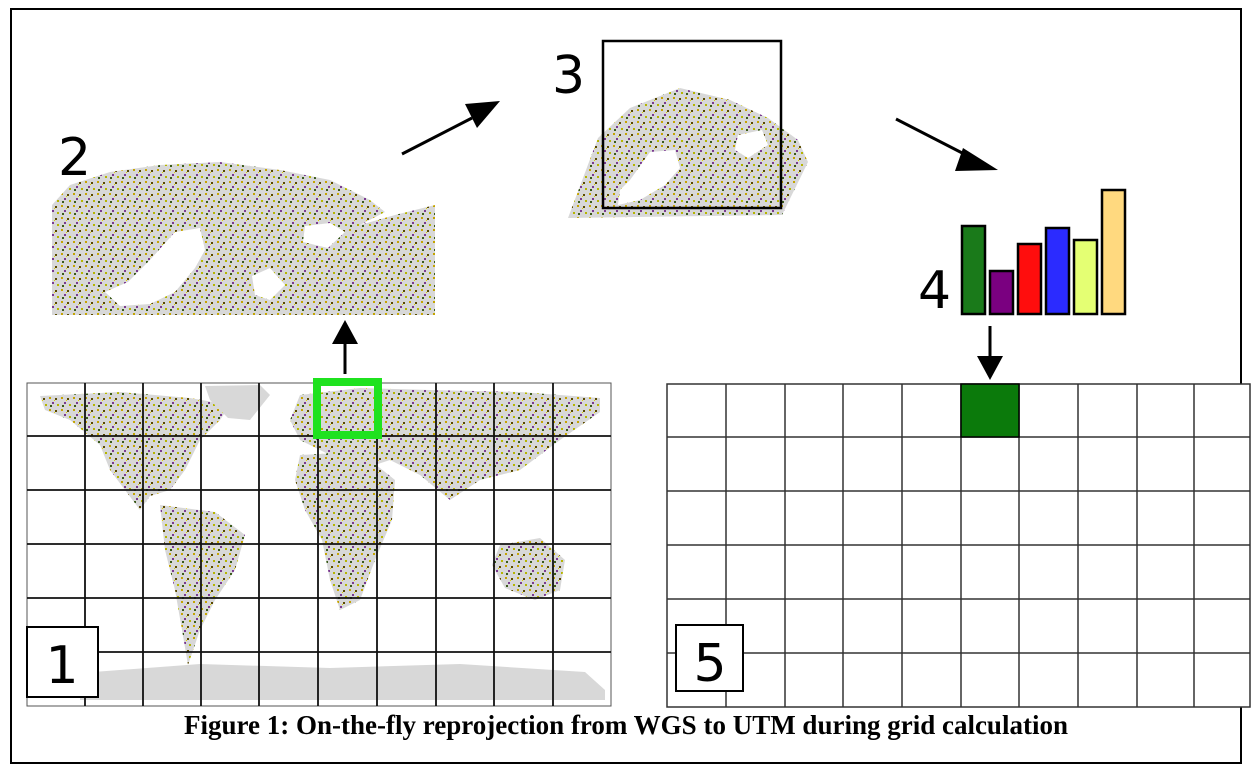 The height and width of the screenshot is (774, 1252). Describe the element at coordinates (61, 666) in the screenshot. I see `step-1-label: 1` at that location.